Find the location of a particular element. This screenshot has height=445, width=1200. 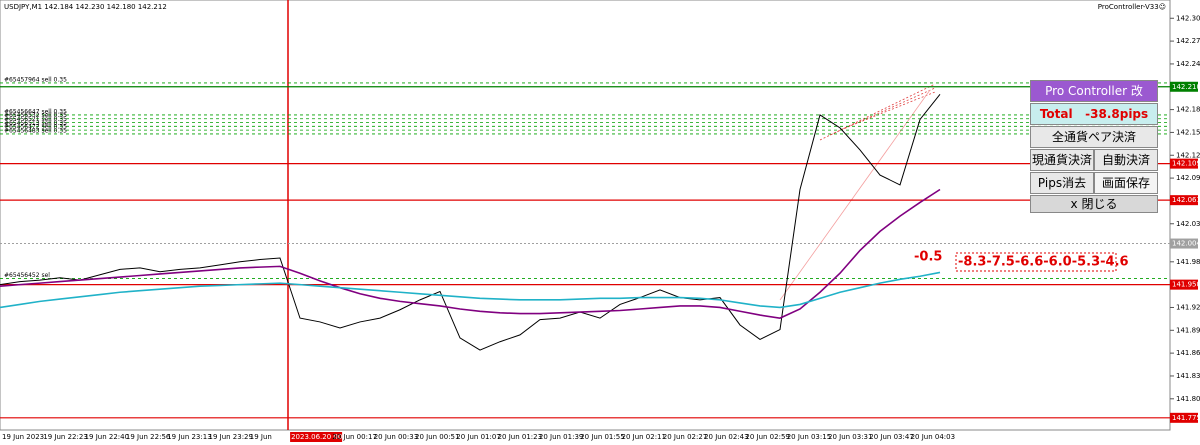

order-label: #65456483 sell 0.35 is located at coordinates (35, 130).